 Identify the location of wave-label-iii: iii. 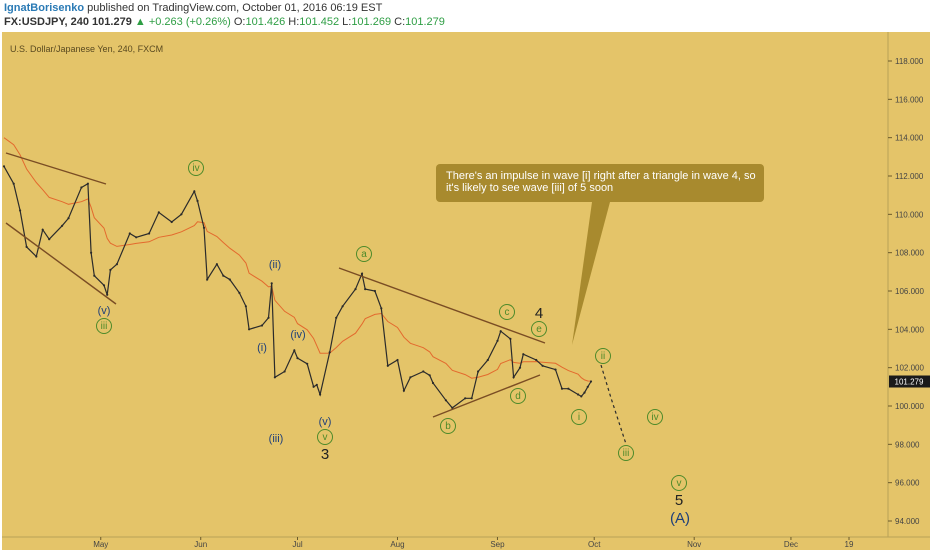
(104, 326).